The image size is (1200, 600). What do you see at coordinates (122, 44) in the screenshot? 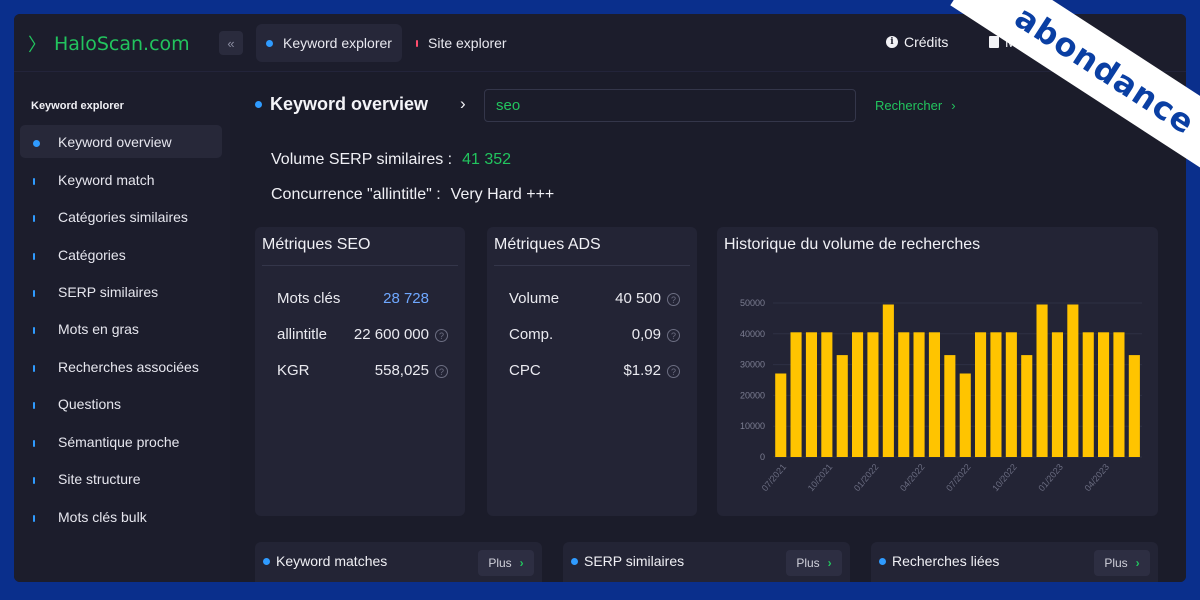
I see `logo-text: HaloScan.com` at bounding box center [122, 44].